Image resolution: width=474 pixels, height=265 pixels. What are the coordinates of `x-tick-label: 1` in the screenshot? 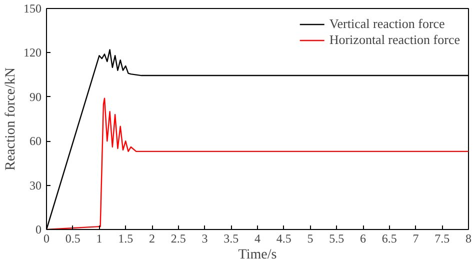 It's located at (99, 239).